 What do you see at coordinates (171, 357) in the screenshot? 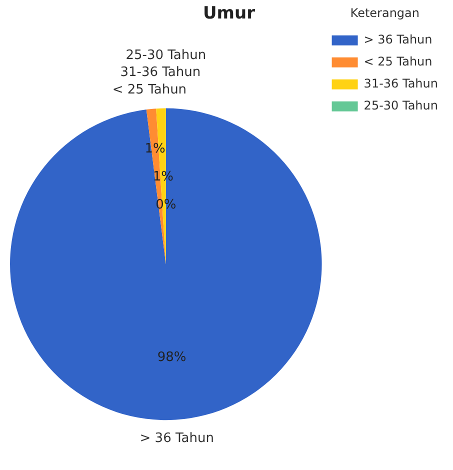
I see `data-label: 98%` at bounding box center [171, 357].